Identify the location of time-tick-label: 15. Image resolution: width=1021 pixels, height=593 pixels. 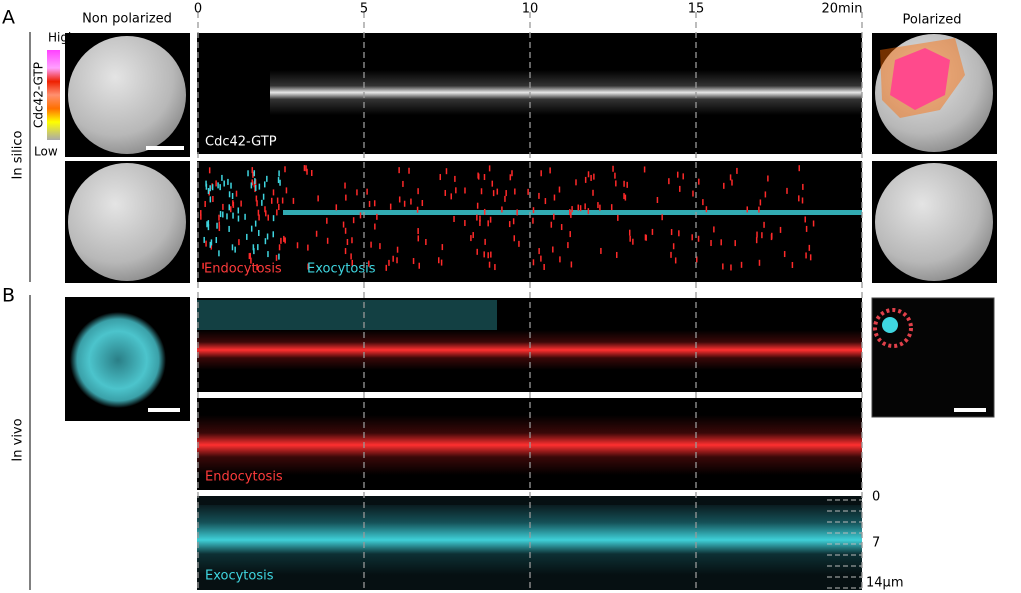
(696, 9).